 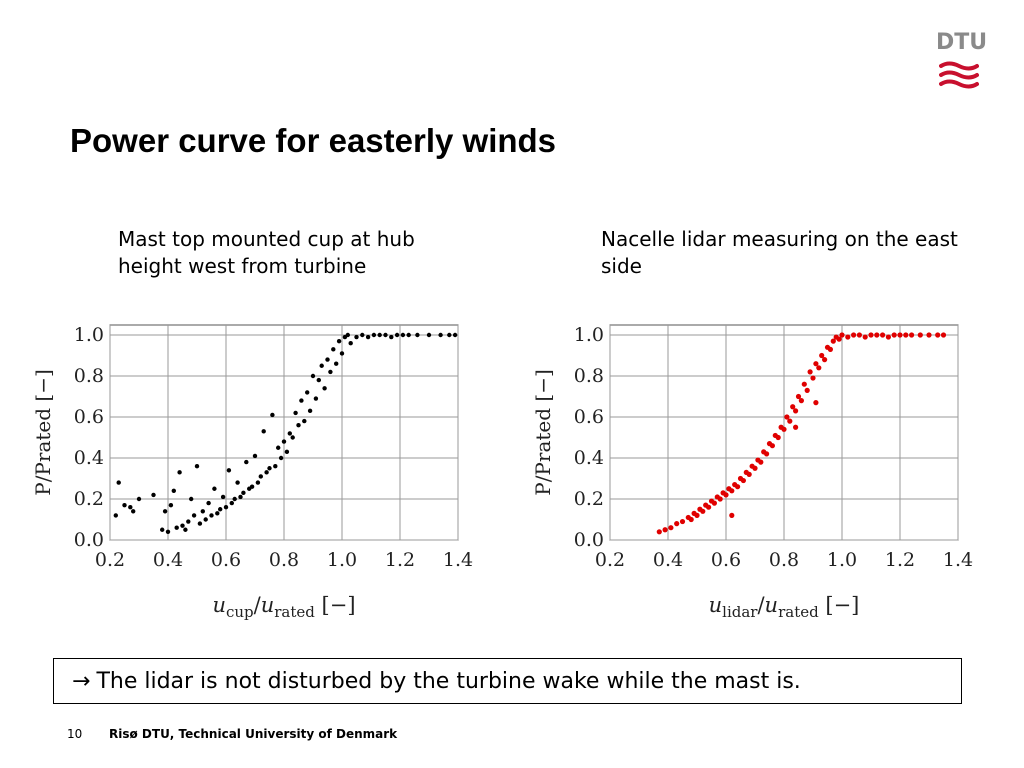 I want to click on y-axis-label: P/Prated [−], so click(x=43, y=432).